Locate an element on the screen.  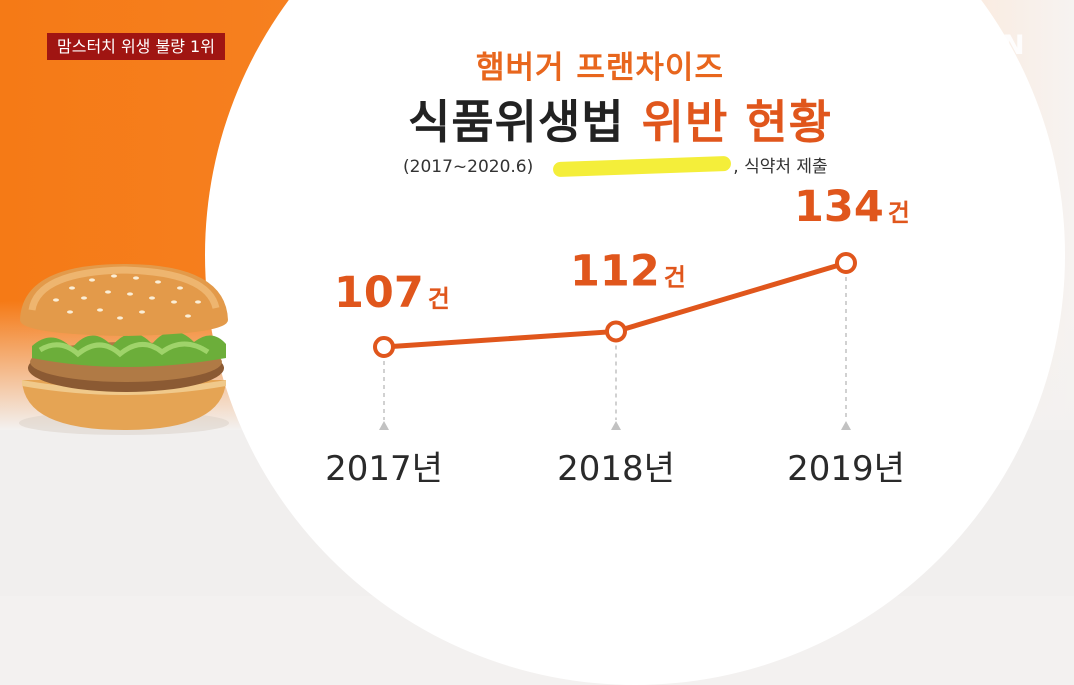
data-label-unit-2: 건 is located at coordinates (899, 213).